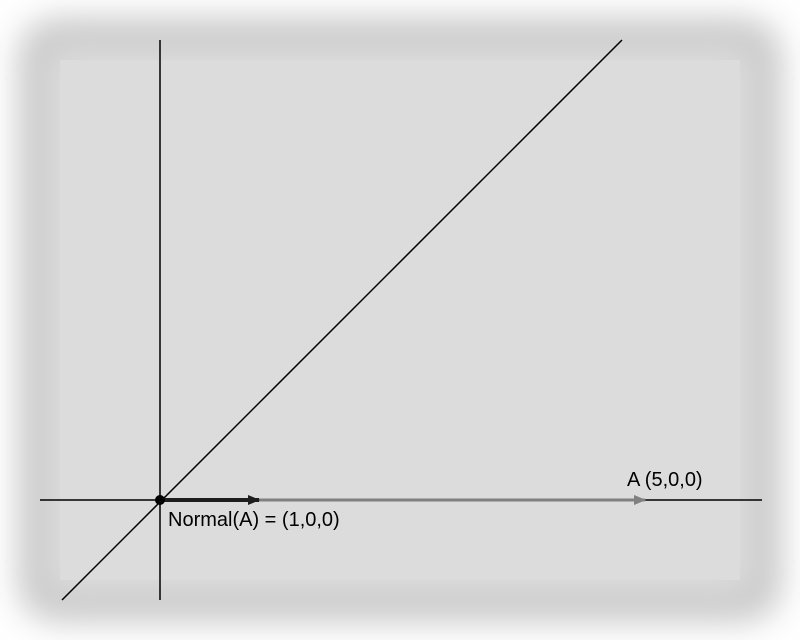 The height and width of the screenshot is (640, 800). What do you see at coordinates (254, 520) in the screenshot?
I see `normal-vector-label: Normal(A) = (1,0,0)` at bounding box center [254, 520].